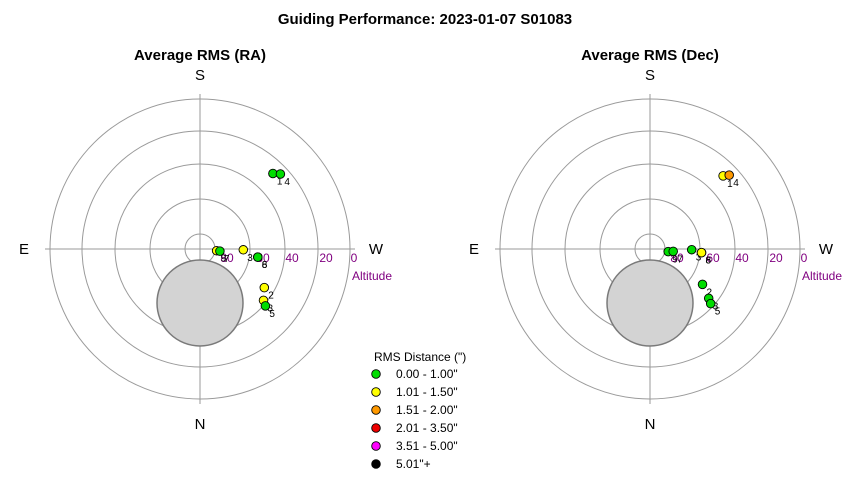  What do you see at coordinates (427, 428) in the screenshot?
I see `legend-item-label: 2.01 - 3.50"` at bounding box center [427, 428].